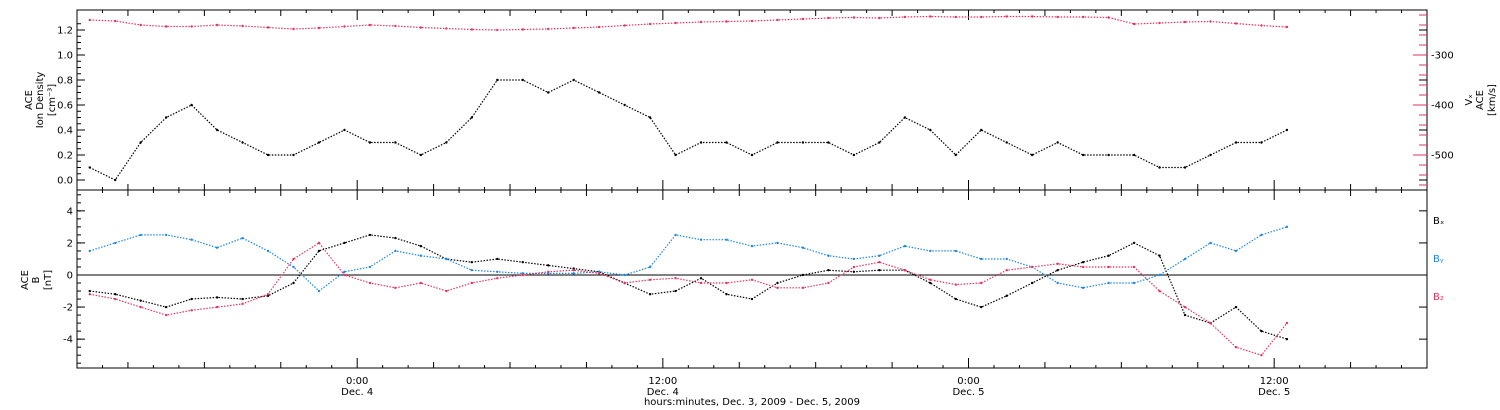 This screenshot has width=1500, height=410. Describe the element at coordinates (1438, 259) in the screenshot. I see `legend-by: Bᵧ` at that location.